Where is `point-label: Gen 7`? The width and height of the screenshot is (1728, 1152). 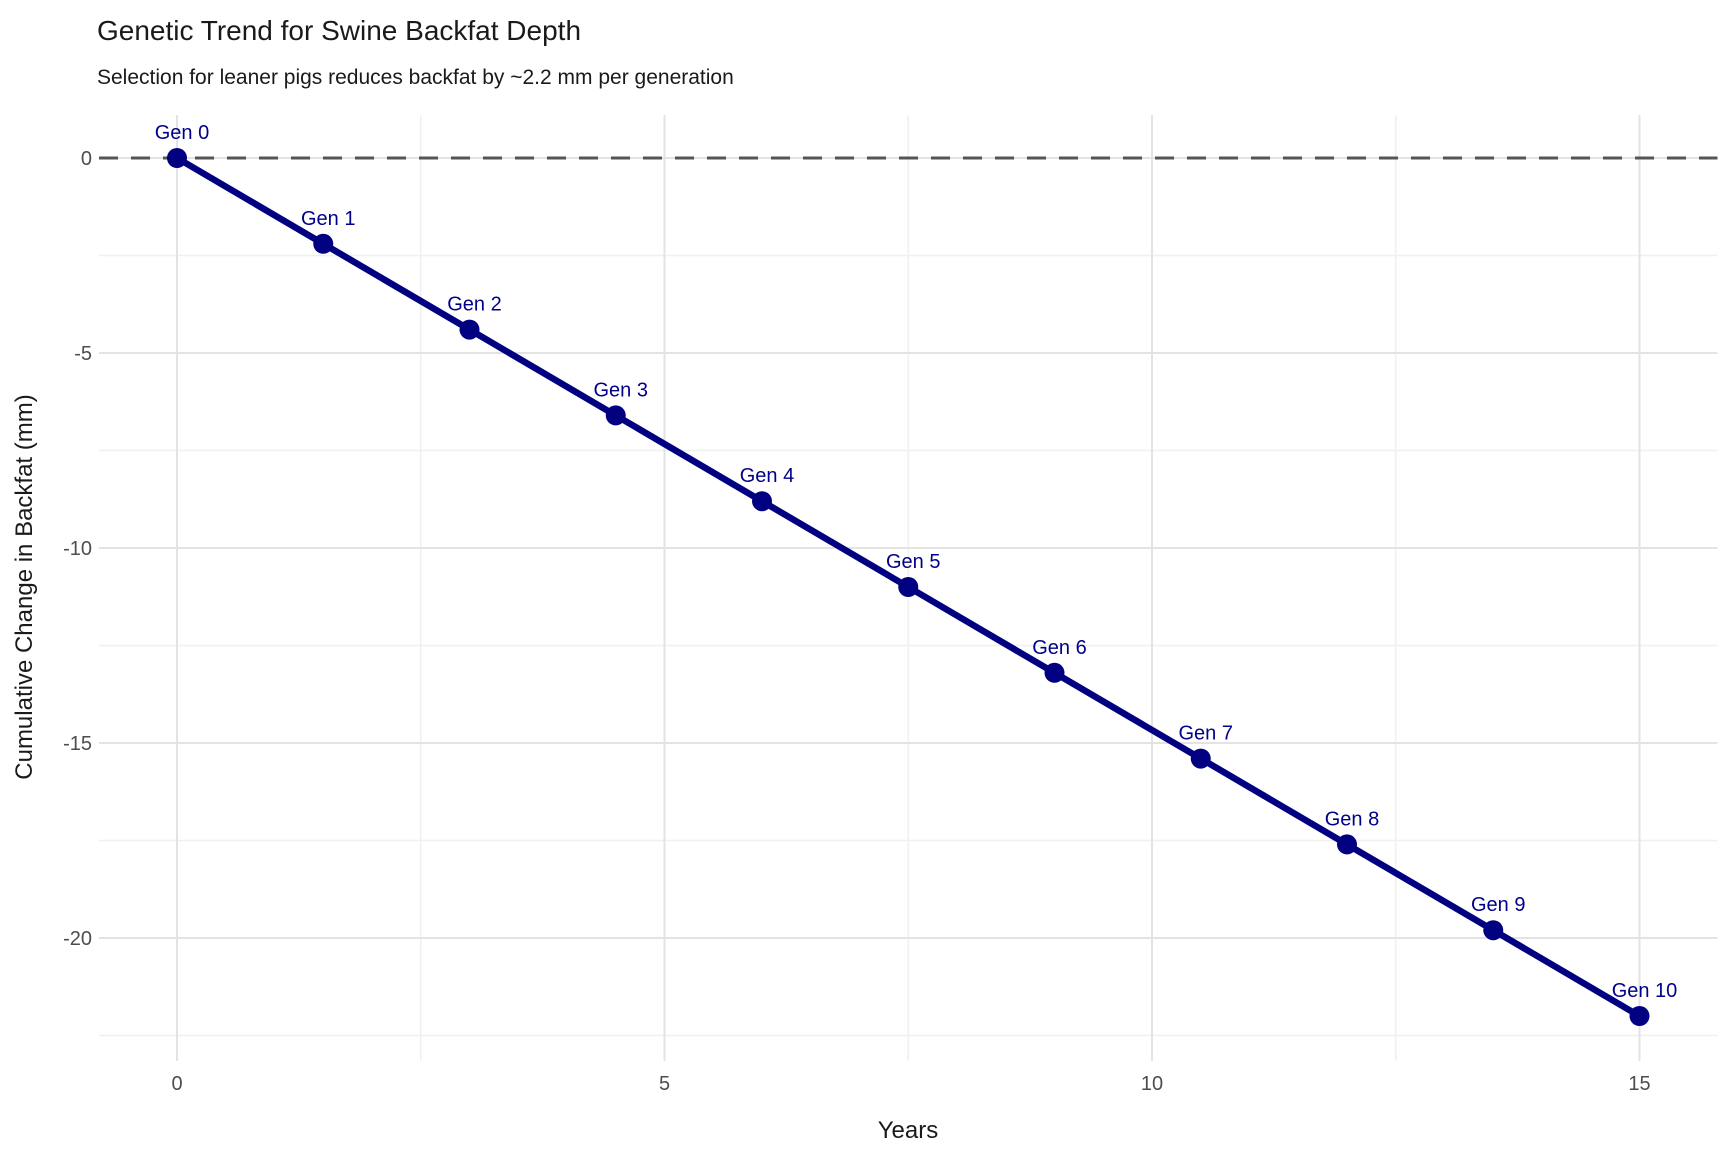 point-label: Gen 7 is located at coordinates (1206, 734).